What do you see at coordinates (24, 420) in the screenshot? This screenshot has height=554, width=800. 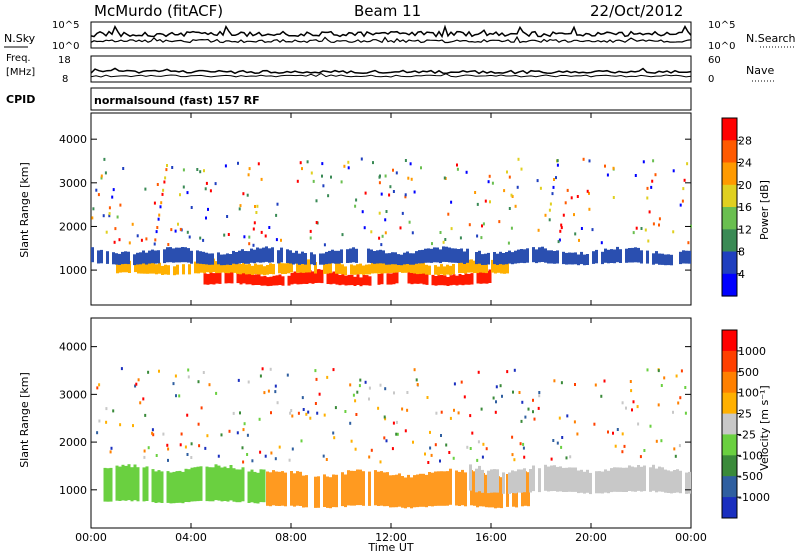 I see `velocity-ylabel: Slant Range [km]` at bounding box center [24, 420].